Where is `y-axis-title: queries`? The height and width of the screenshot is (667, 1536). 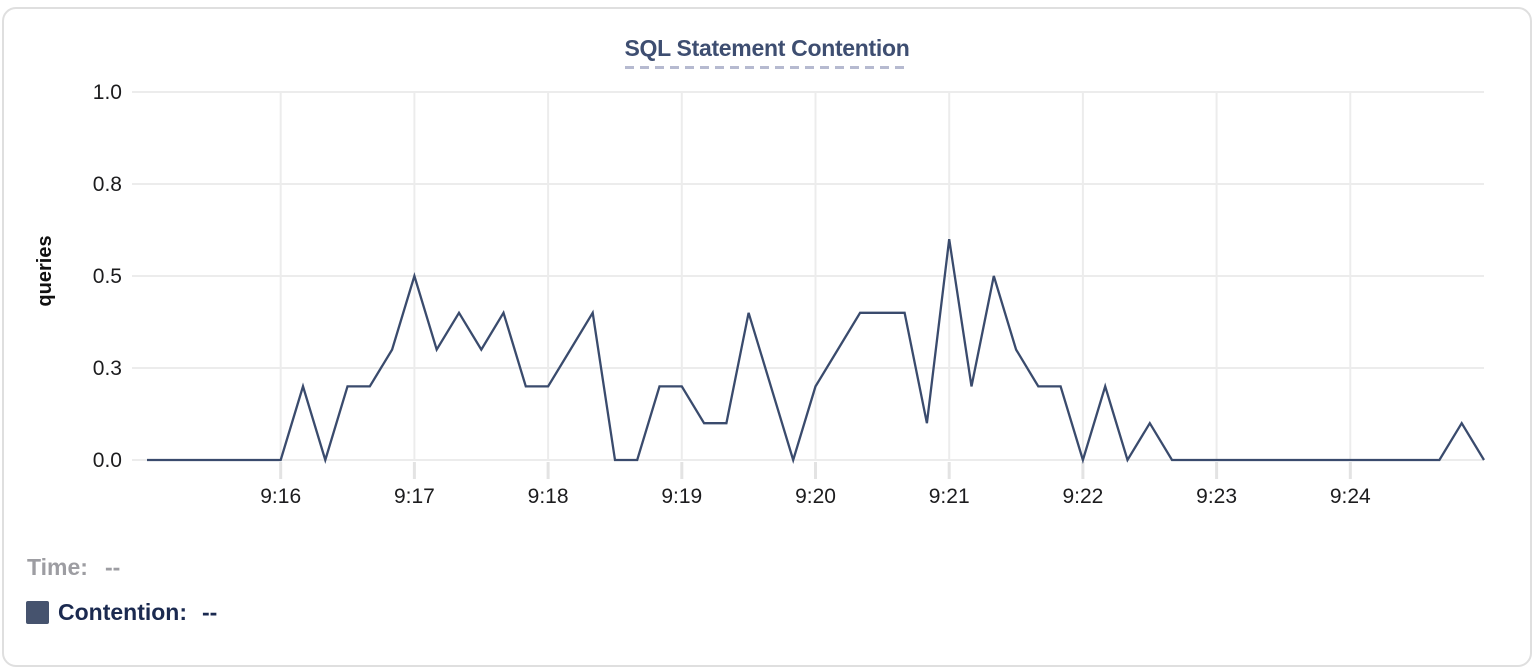 y-axis-title: queries is located at coordinates (45, 270).